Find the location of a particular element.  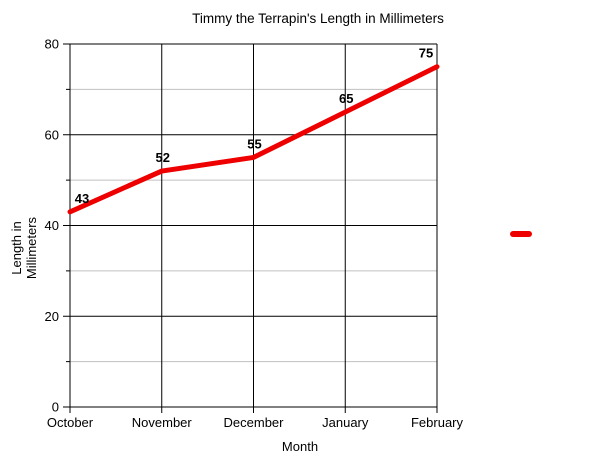

y-tick-label: 20 is located at coordinates (52, 316).